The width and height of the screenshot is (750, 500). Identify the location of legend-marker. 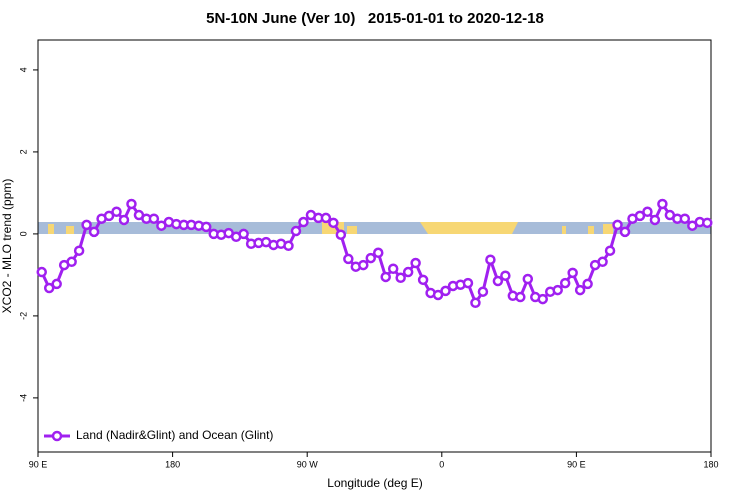
(57, 436).